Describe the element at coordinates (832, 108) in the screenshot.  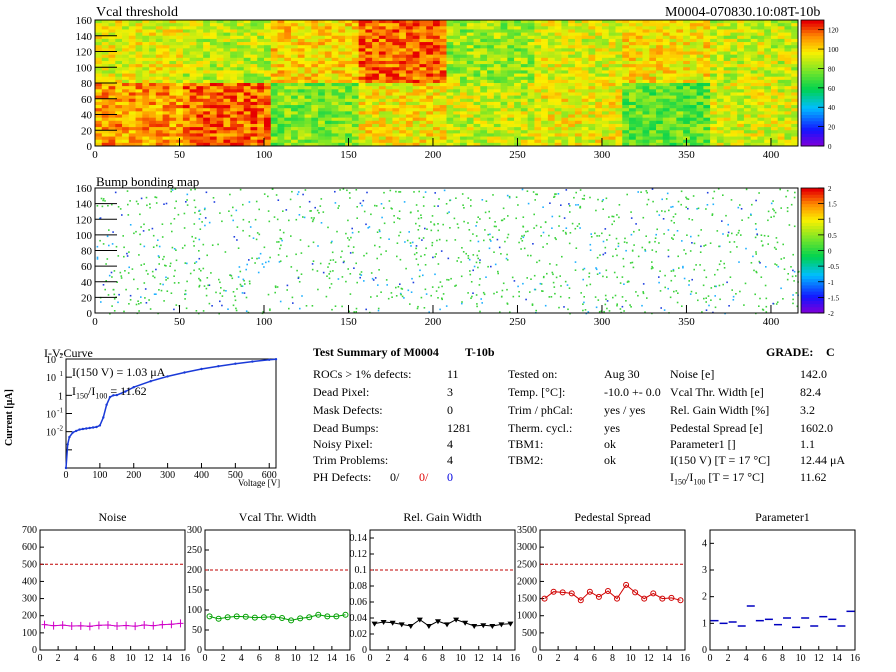
I see `colorbar-tick-label: 40` at that location.